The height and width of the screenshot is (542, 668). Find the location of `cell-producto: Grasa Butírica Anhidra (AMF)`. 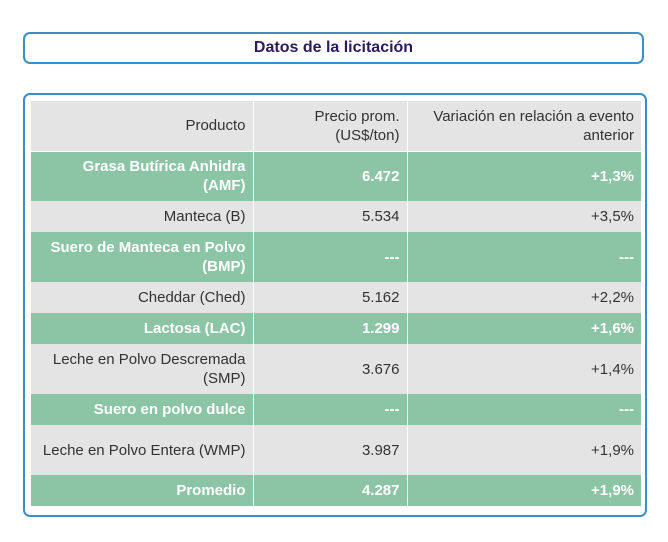

cell-producto: Grasa Butírica Anhidra (AMF) is located at coordinates (142, 176).